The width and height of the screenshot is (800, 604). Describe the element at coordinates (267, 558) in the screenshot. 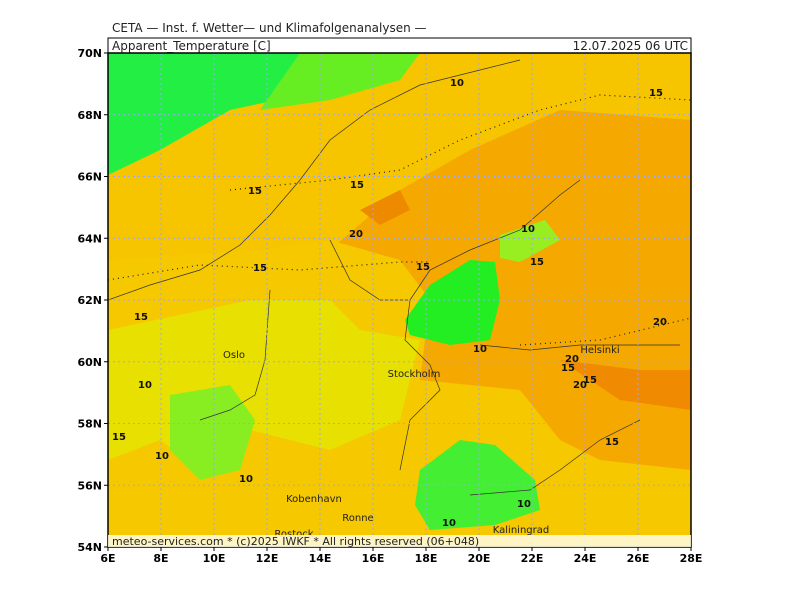

I see `lon-label: 12E` at that location.